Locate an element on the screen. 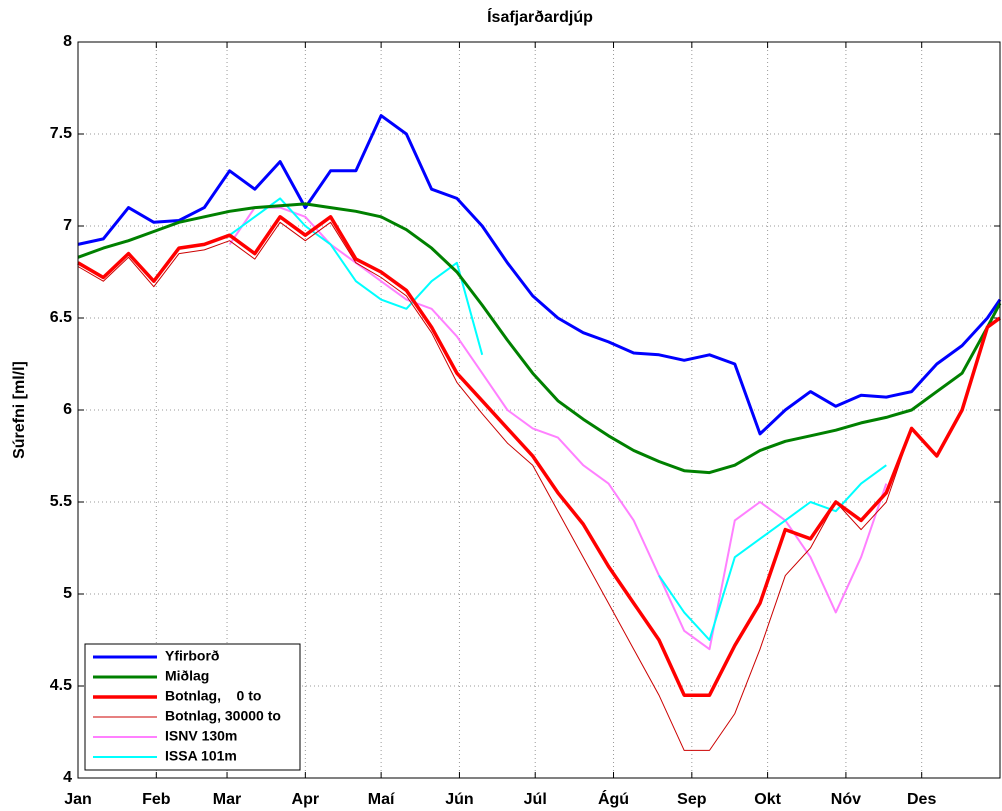 This screenshot has height=811, width=1002. y-tick-label: 6.5 is located at coordinates (61, 317).